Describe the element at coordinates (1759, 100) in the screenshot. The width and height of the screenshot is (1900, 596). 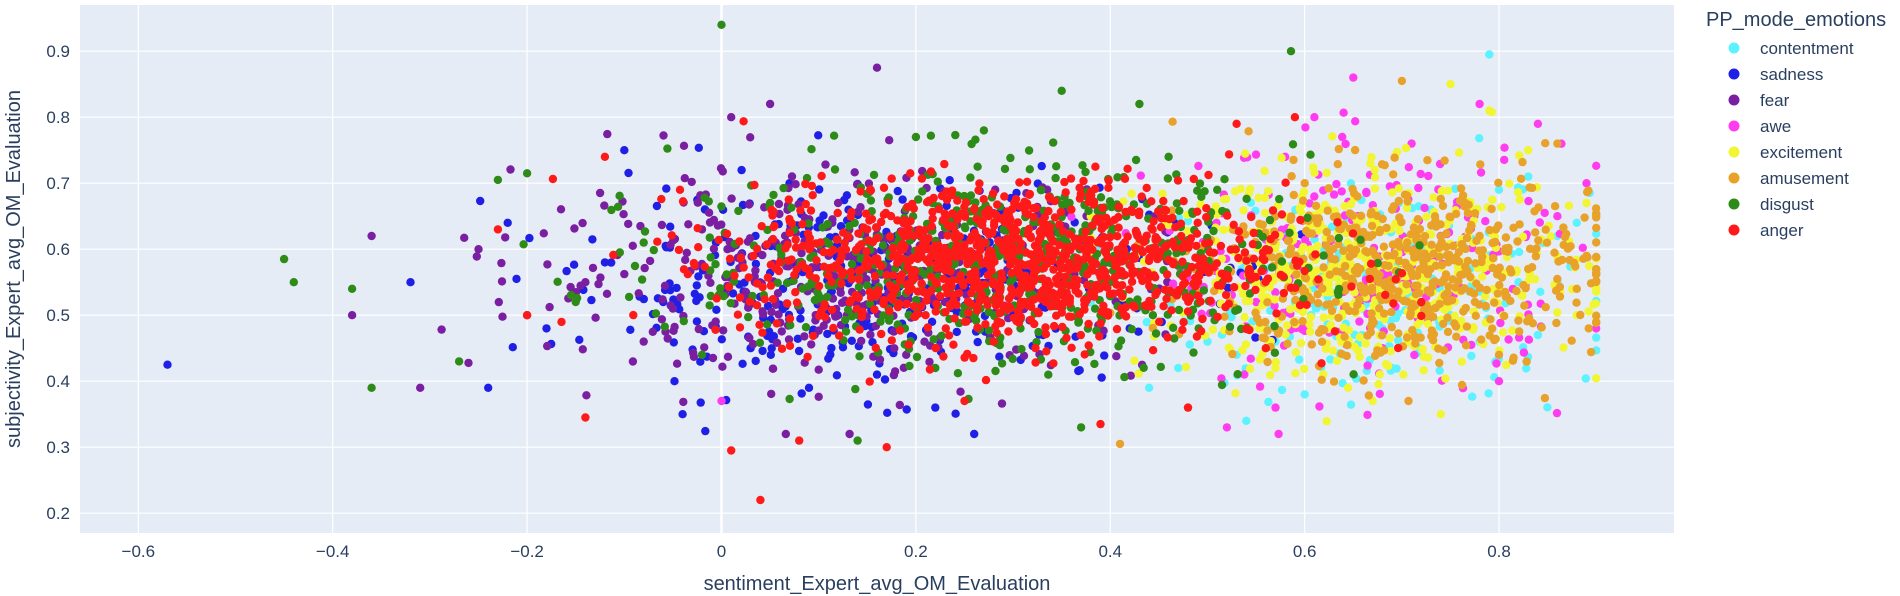
I see `legend-item-fear: fear` at that location.